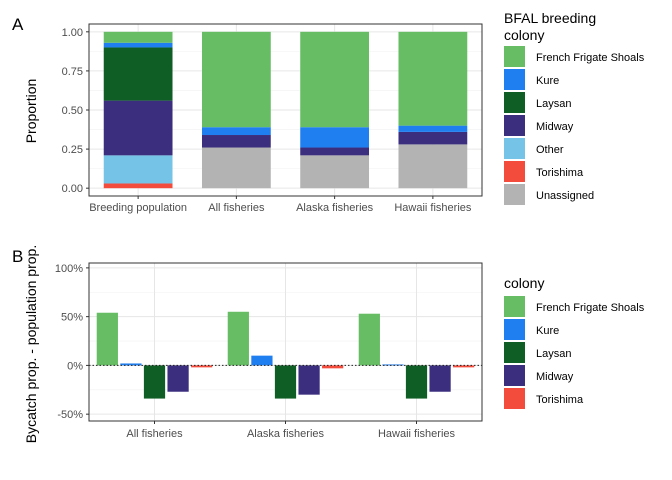  I want to click on panel-a-y-tick-label: 0.25, so click(72, 150).